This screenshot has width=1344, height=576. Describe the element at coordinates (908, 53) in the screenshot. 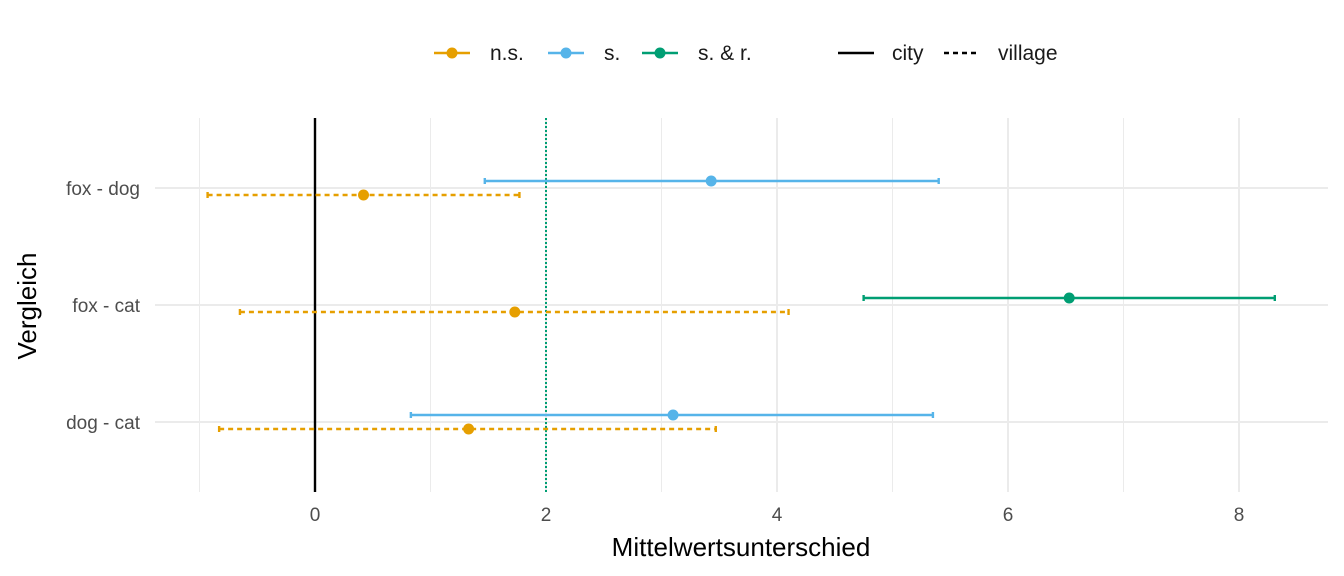

I see `legend-label: city` at that location.